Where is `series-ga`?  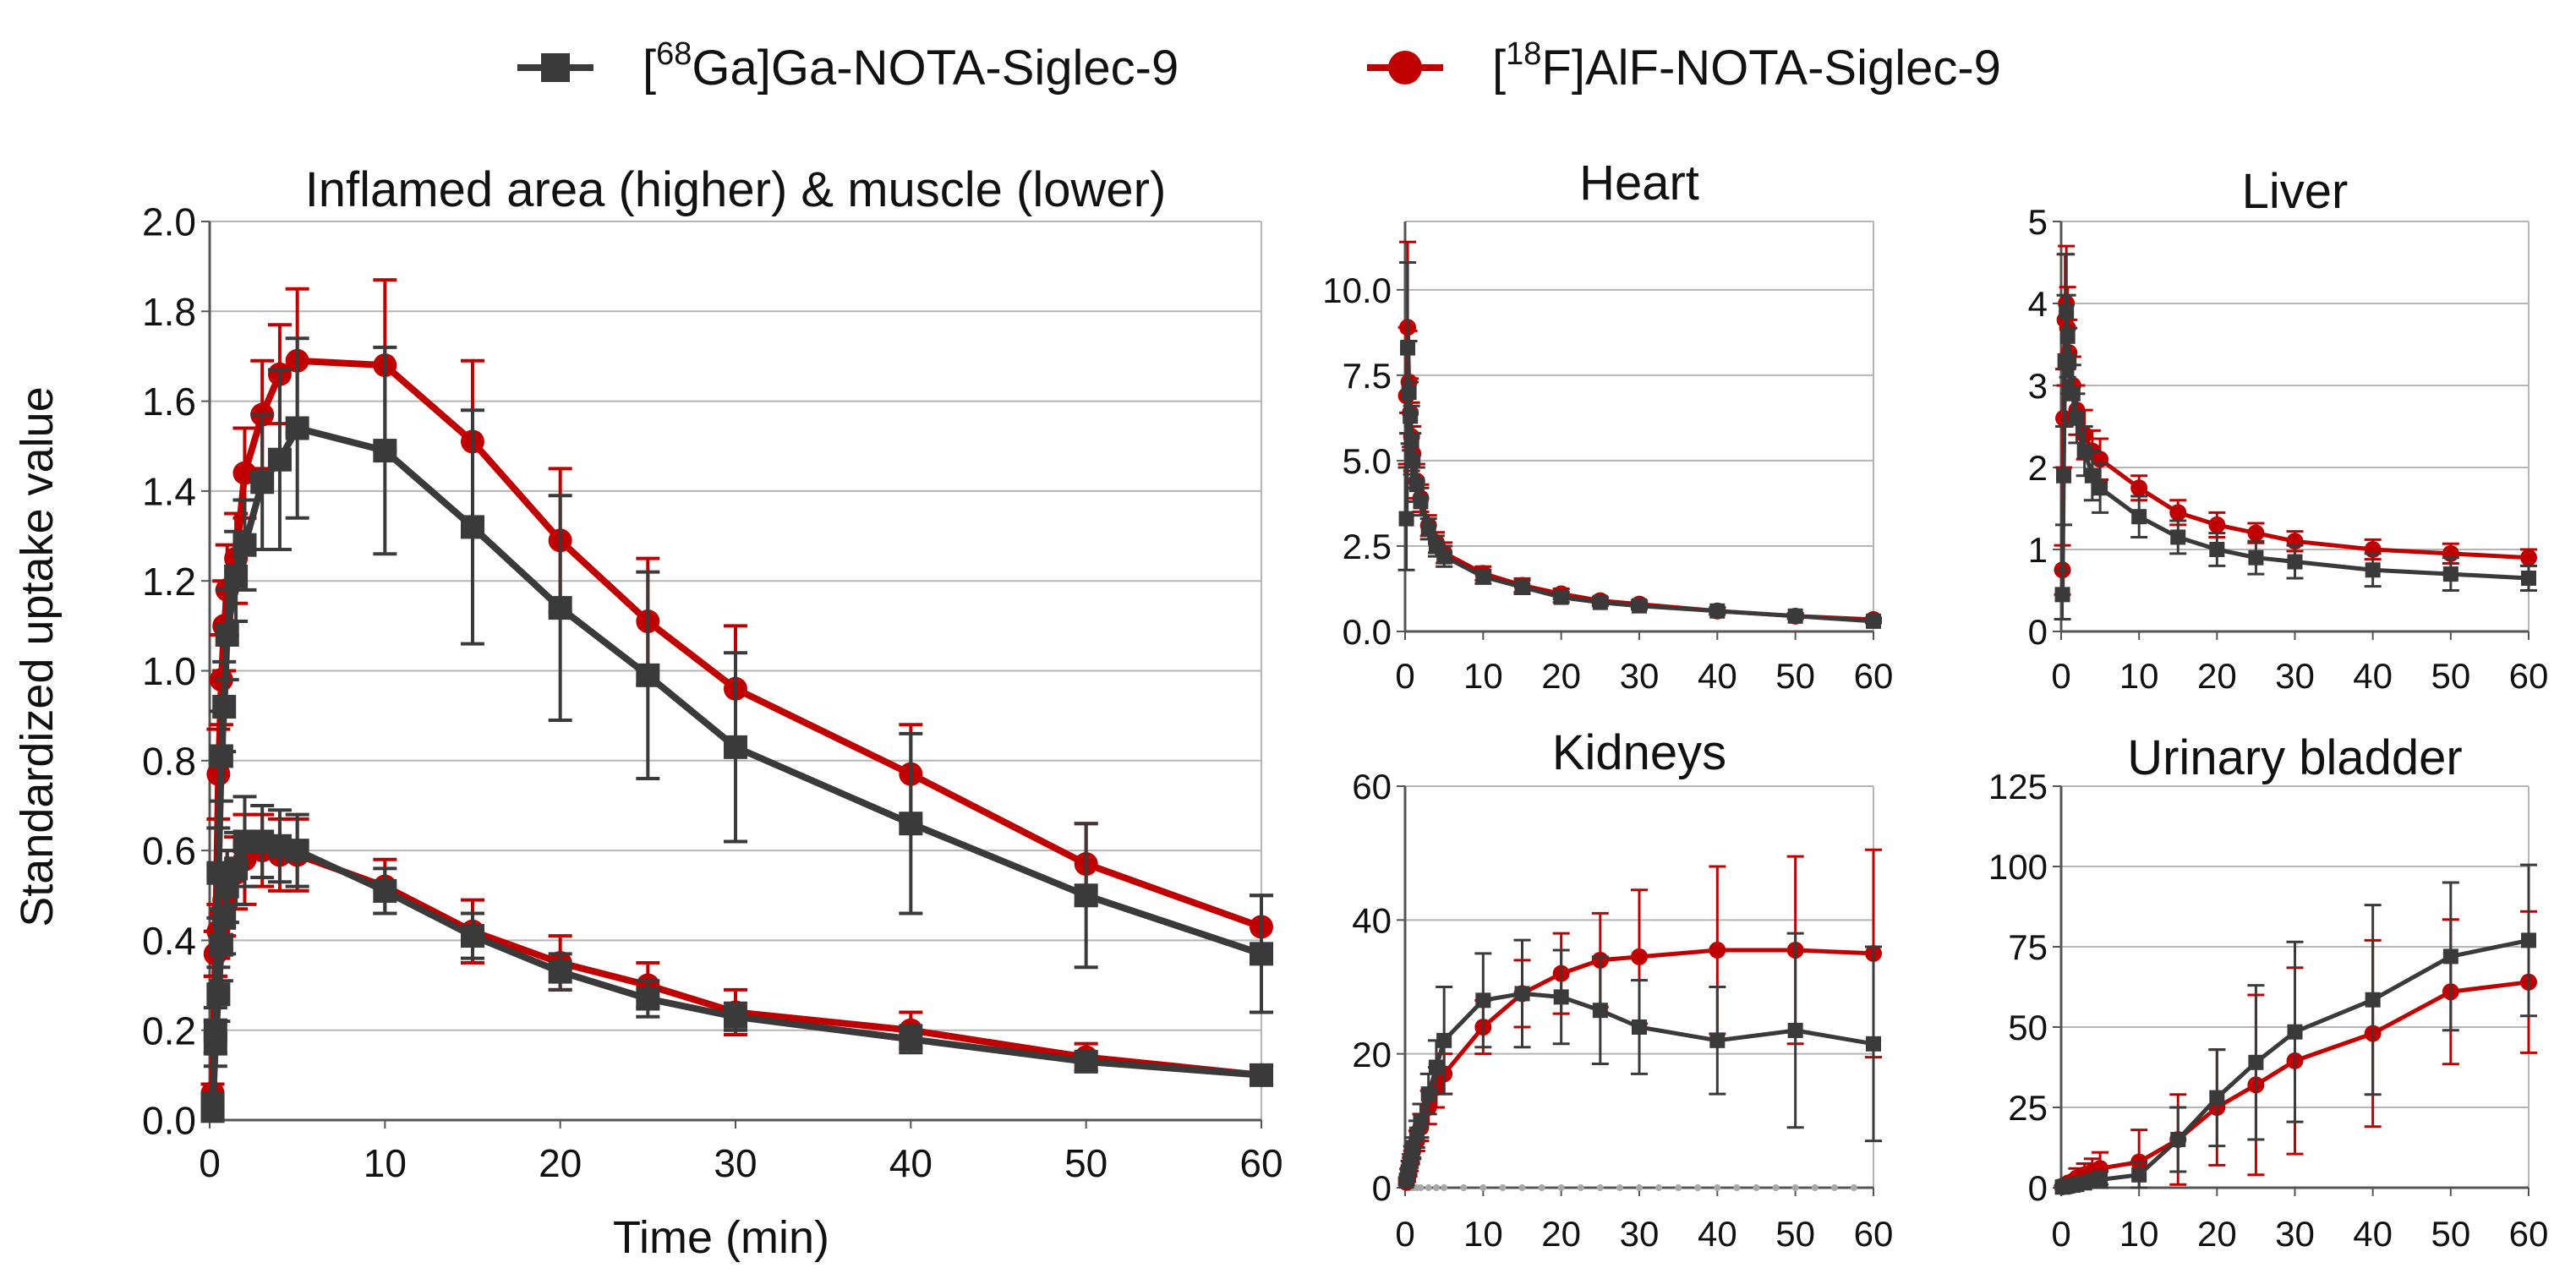 series-ga is located at coordinates (2295, 437).